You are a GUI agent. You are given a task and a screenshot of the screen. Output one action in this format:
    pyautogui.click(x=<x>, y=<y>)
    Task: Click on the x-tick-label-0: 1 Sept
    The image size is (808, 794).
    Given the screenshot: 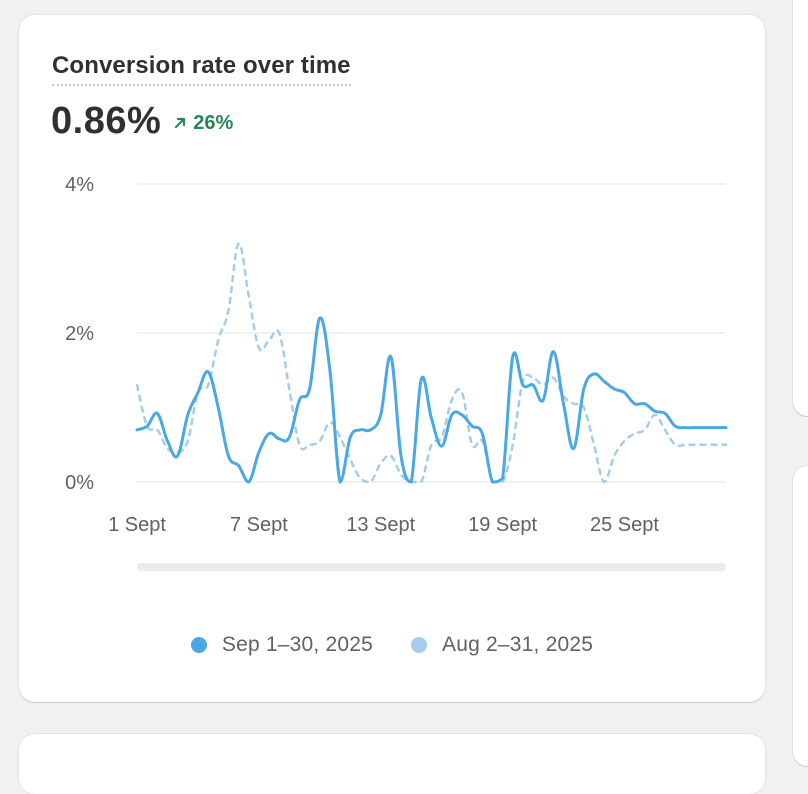 What is the action you would take?
    pyautogui.click(x=137, y=525)
    